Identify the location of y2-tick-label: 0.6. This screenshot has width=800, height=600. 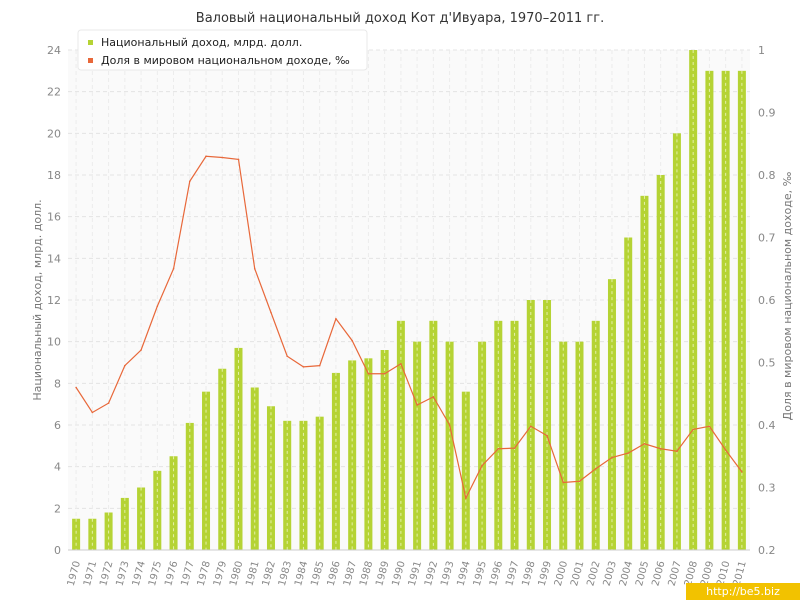
(767, 300).